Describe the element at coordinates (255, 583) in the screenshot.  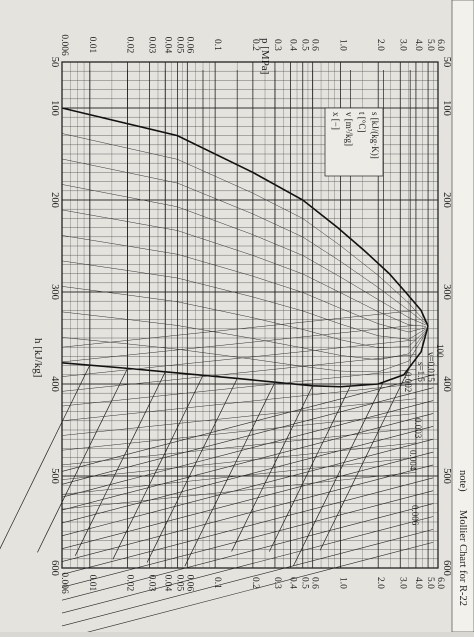
I see `pressure-tick-label-bottom: 0.2` at that location.